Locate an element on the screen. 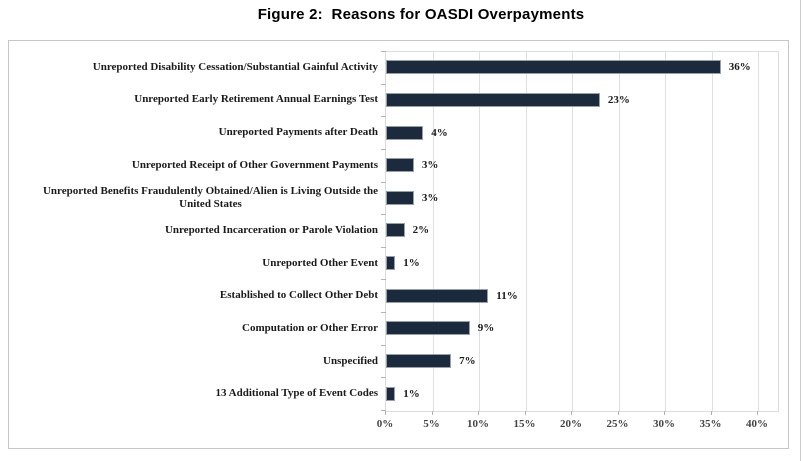  figure-title: Figure 2: Reasons for OASDI Overpayments is located at coordinates (421, 14).